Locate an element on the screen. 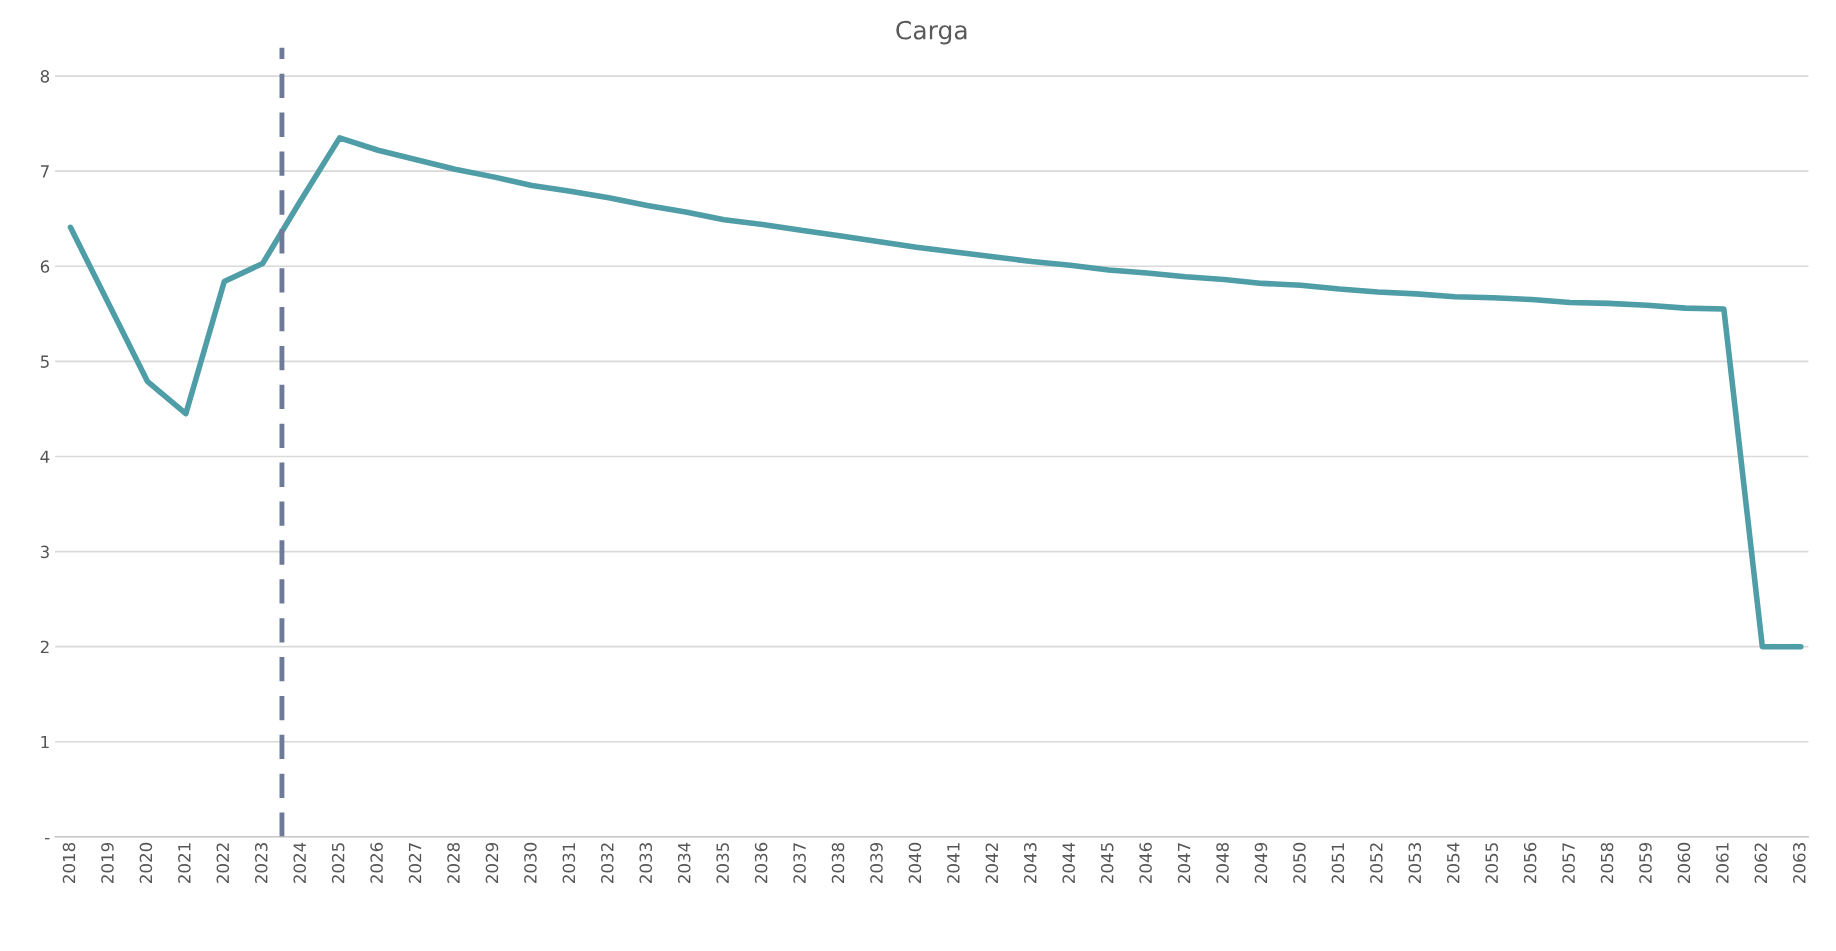  x-tick-label: 2058 is located at coordinates (1607, 862).